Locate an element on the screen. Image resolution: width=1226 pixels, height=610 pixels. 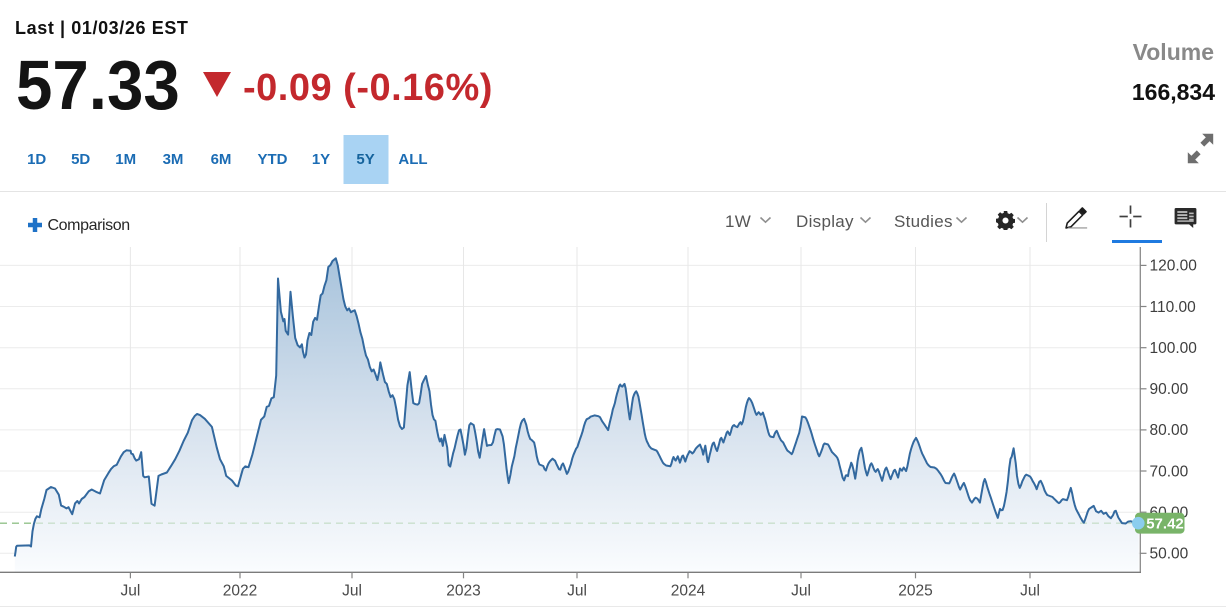
svg-text: 110.00 is located at coordinates (1173, 307).